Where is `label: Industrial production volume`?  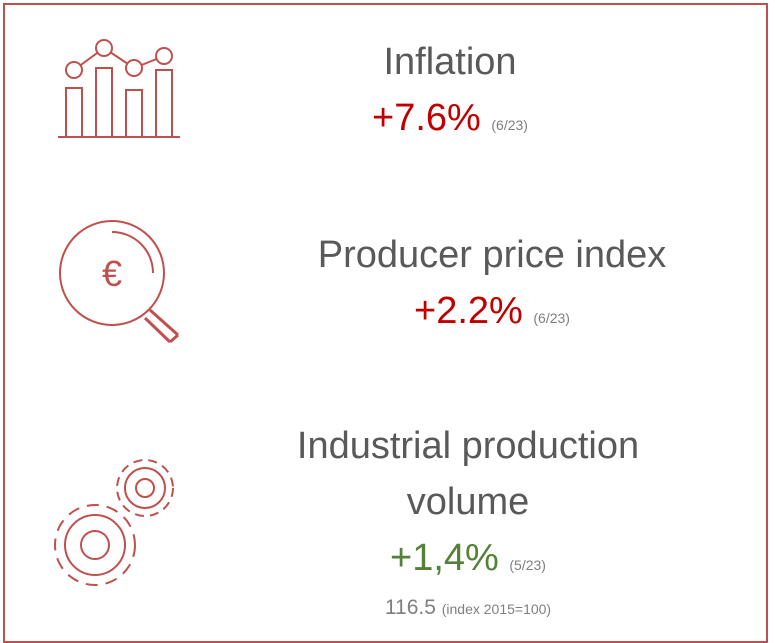 label: Industrial production volume is located at coordinates (468, 474).